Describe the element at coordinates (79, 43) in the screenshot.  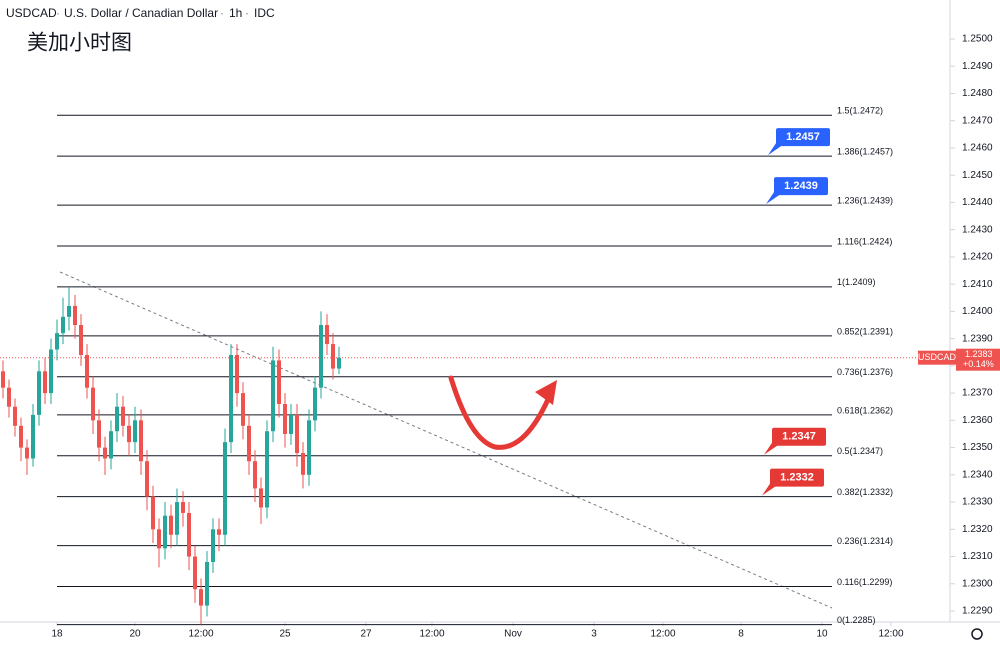
I see `chart-title: 美加小时图` at that location.